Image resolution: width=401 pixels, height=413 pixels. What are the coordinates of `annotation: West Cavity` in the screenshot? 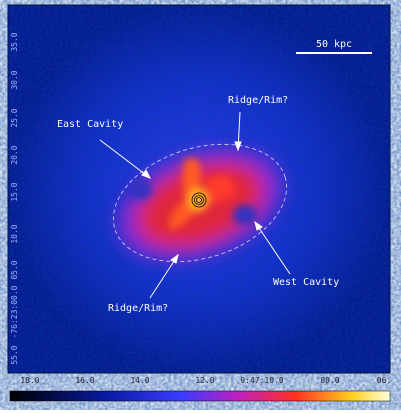 It's located at (306, 282).